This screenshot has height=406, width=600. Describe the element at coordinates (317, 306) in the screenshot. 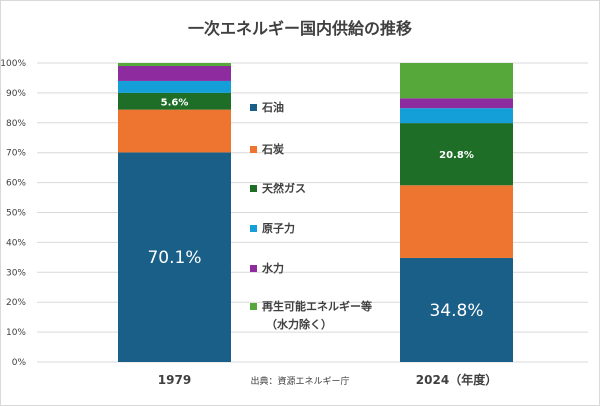

I see `legend-label: 再生可能エネルギー等` at that location.